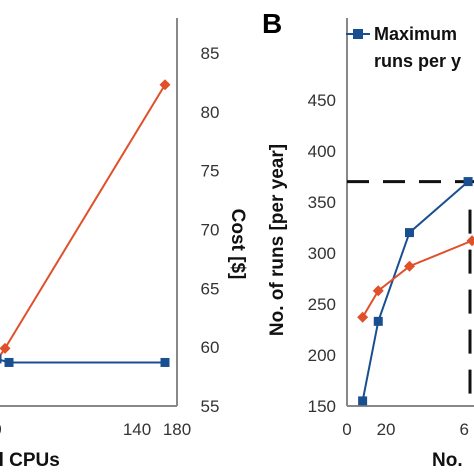 This screenshot has height=474, width=474. I want to click on panel-a-x-ticks: 0 140 180, so click(95, 429).